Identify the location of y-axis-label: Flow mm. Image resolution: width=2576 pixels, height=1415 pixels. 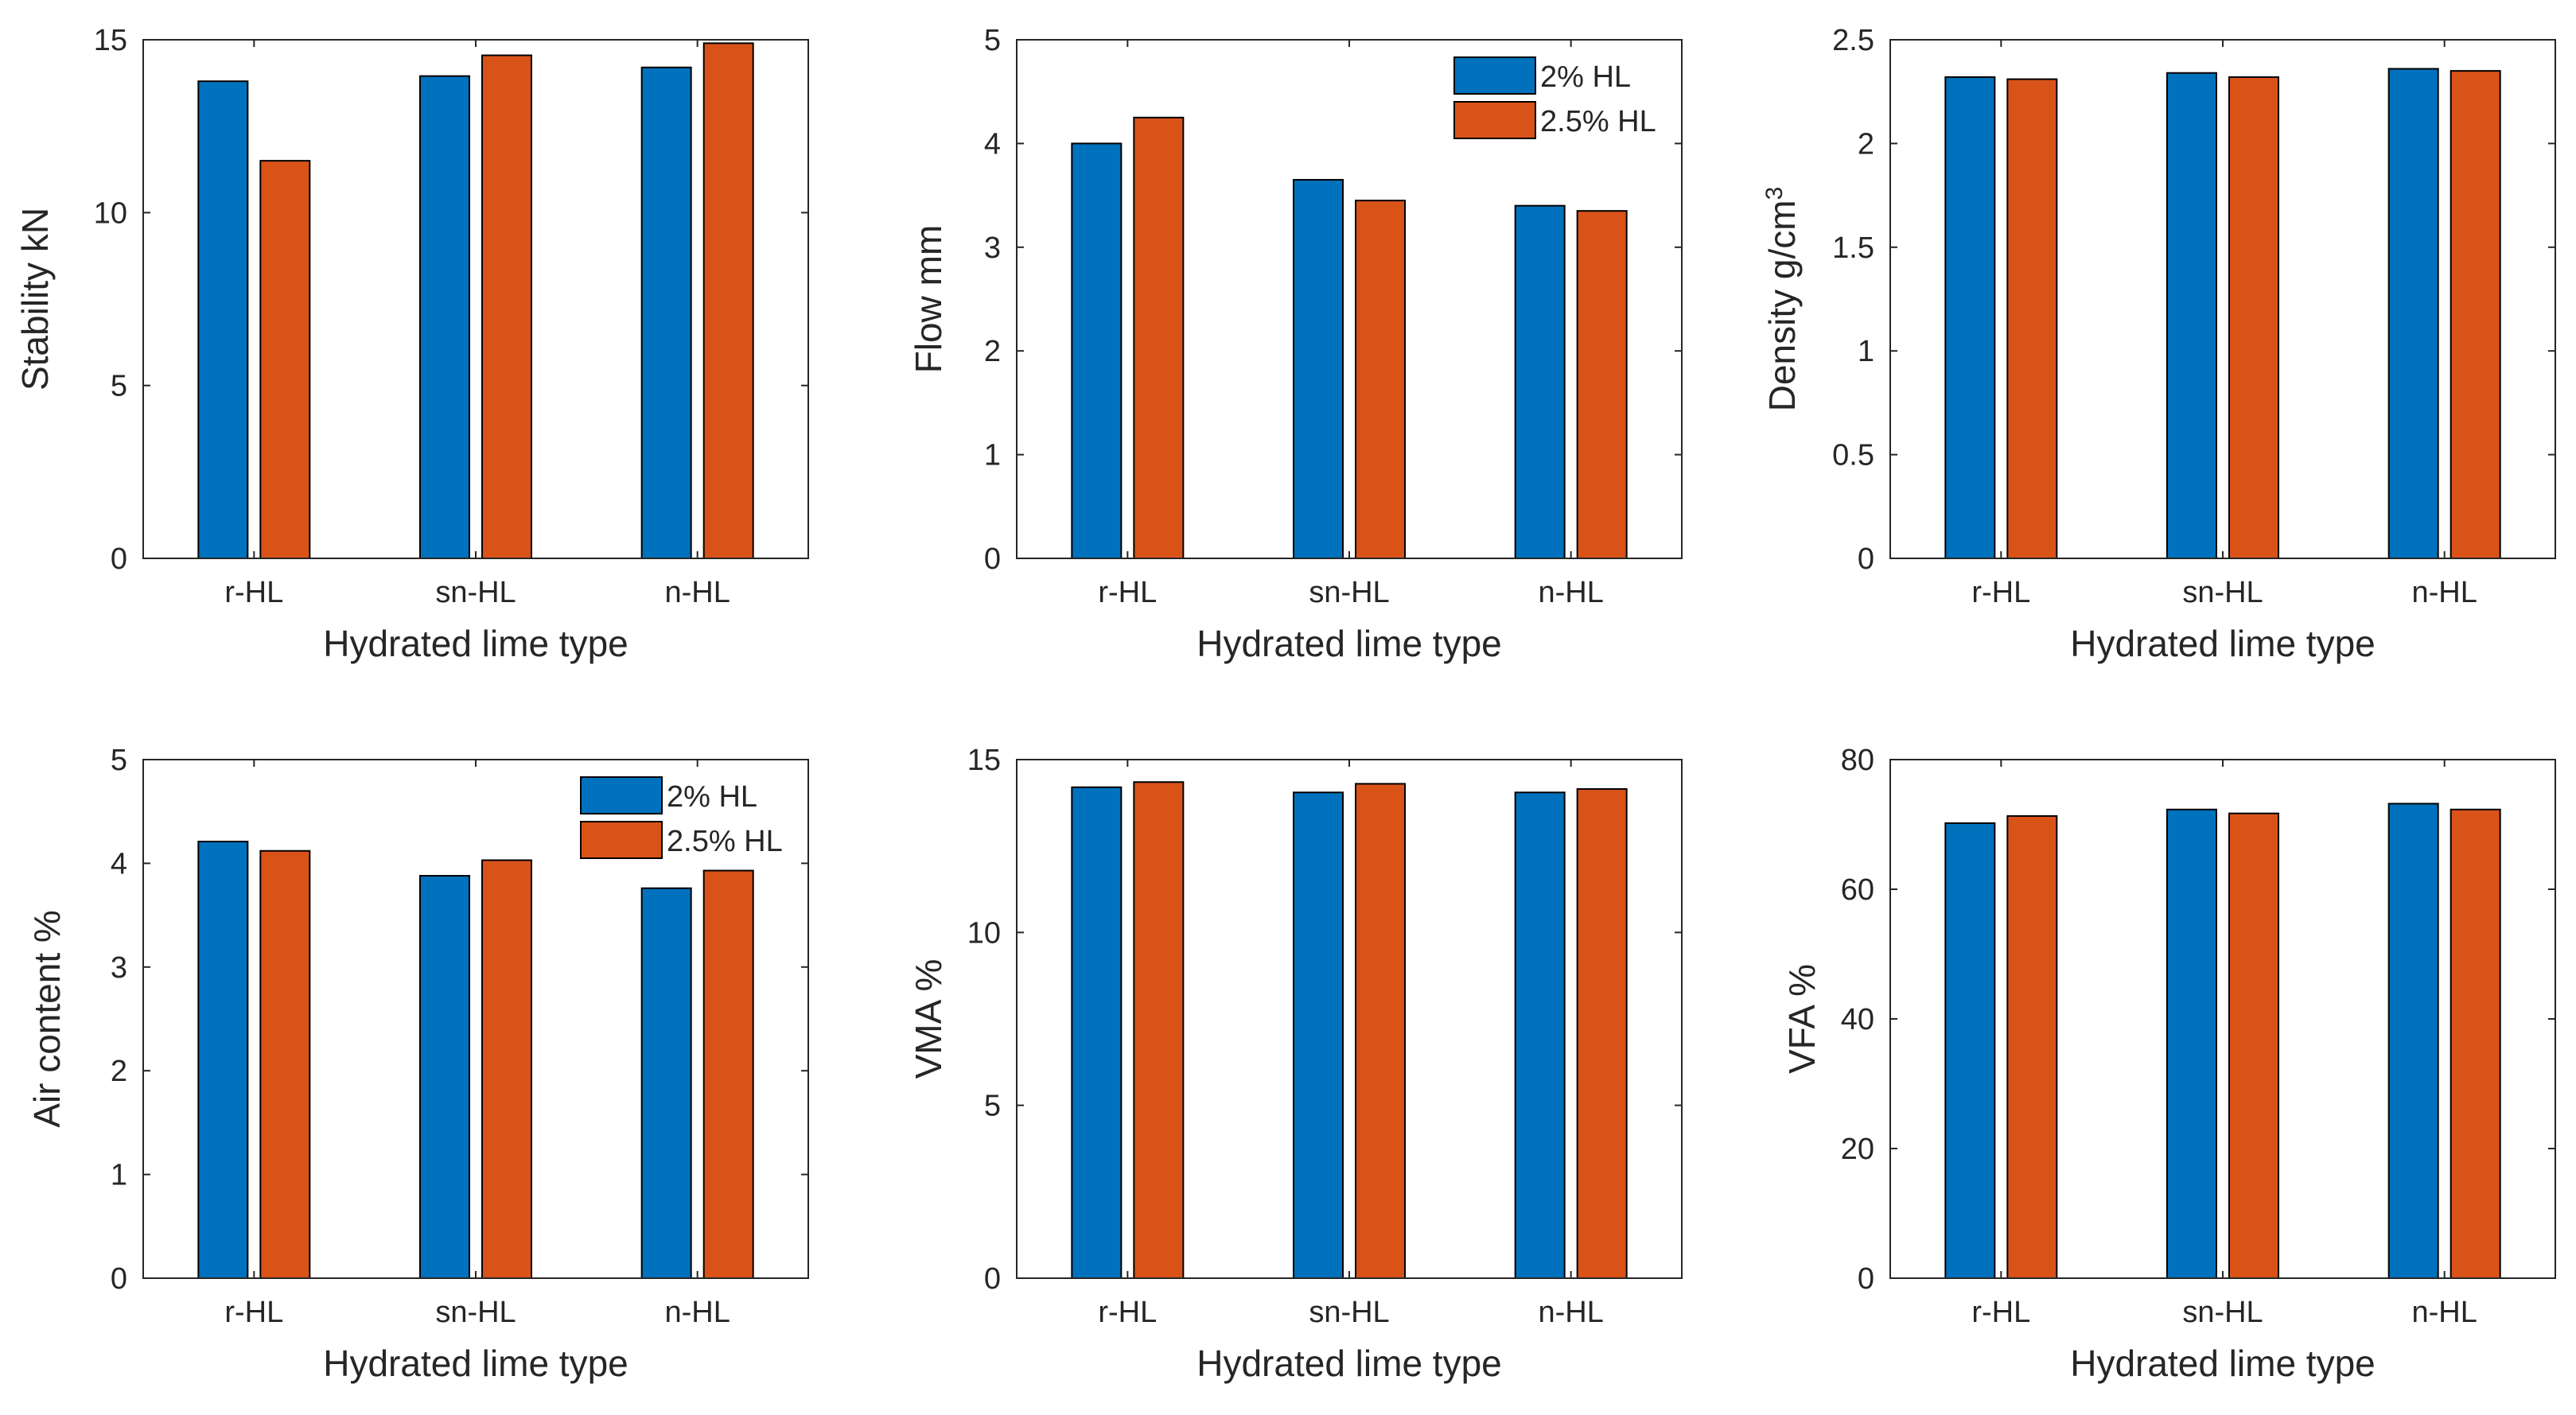
(929, 299).